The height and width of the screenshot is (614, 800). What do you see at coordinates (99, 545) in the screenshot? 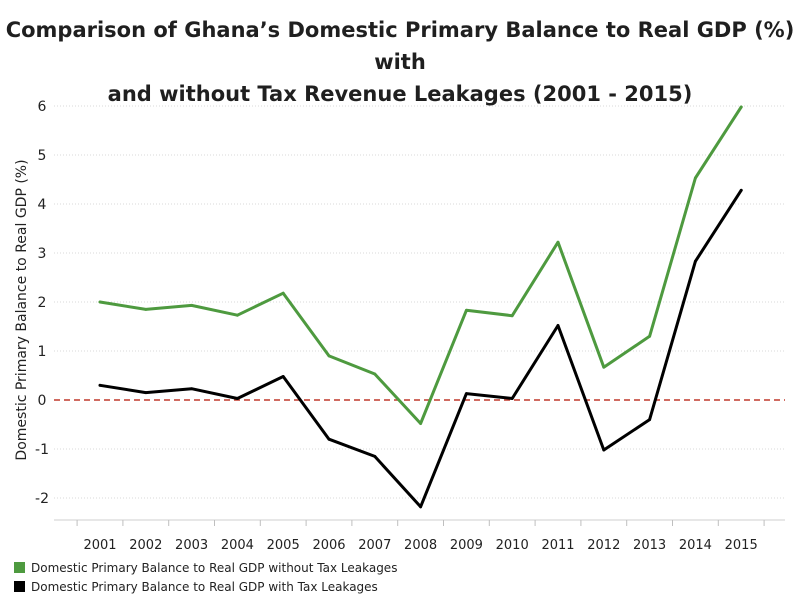
I see `x-tick-label: 2001` at bounding box center [99, 545].